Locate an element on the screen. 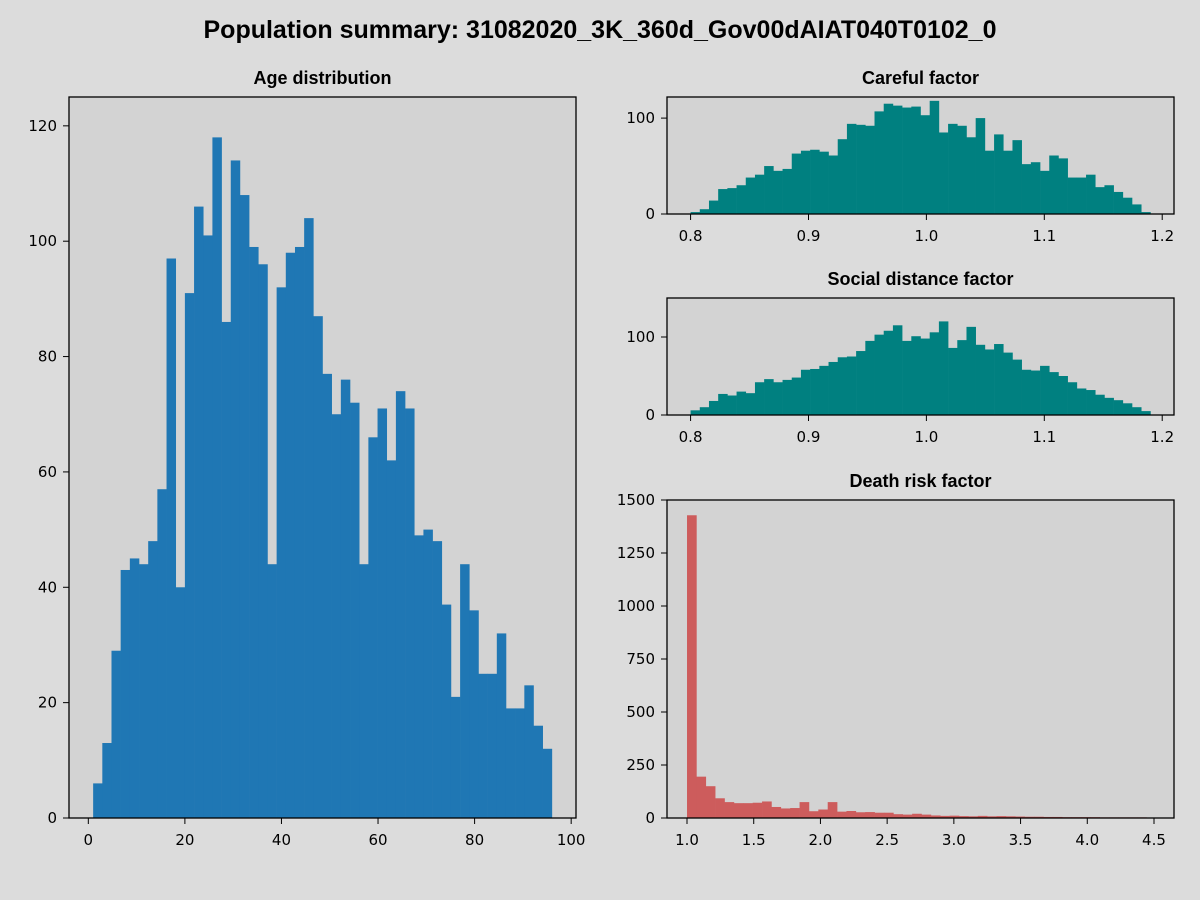  careful-panel: Careful factor 0.8 0.9 1.0 1.1 1.2 0 100 is located at coordinates (900, 156).